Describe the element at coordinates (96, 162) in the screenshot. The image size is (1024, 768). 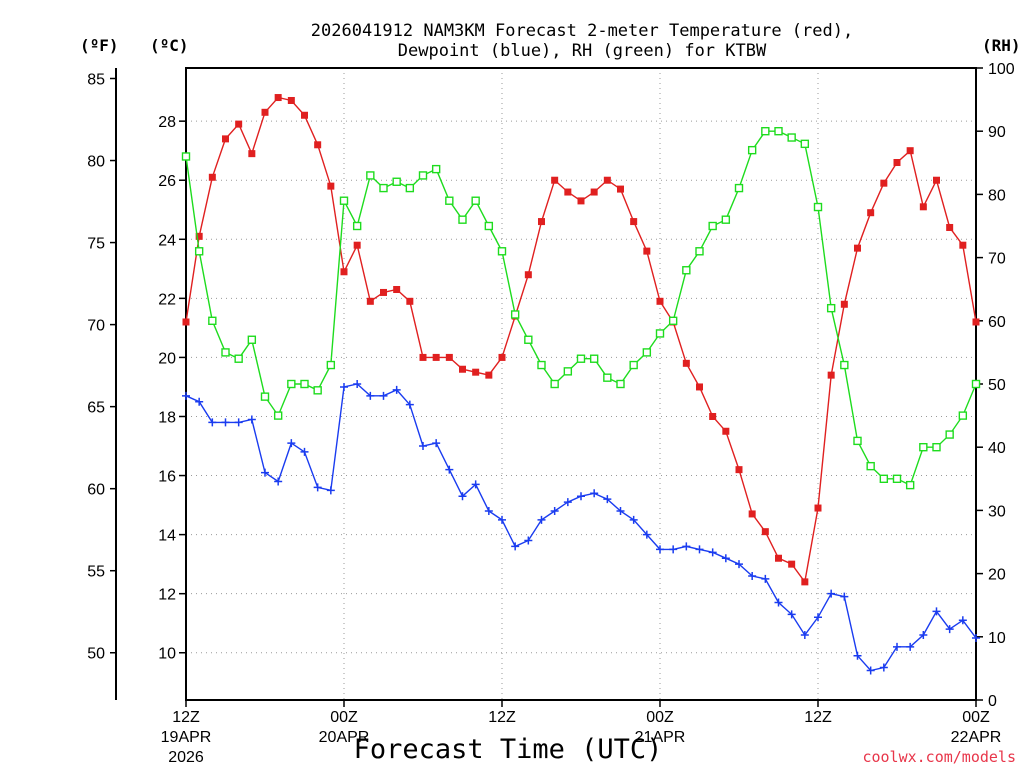
I see `fahrenheit-tick-label: 80` at that location.